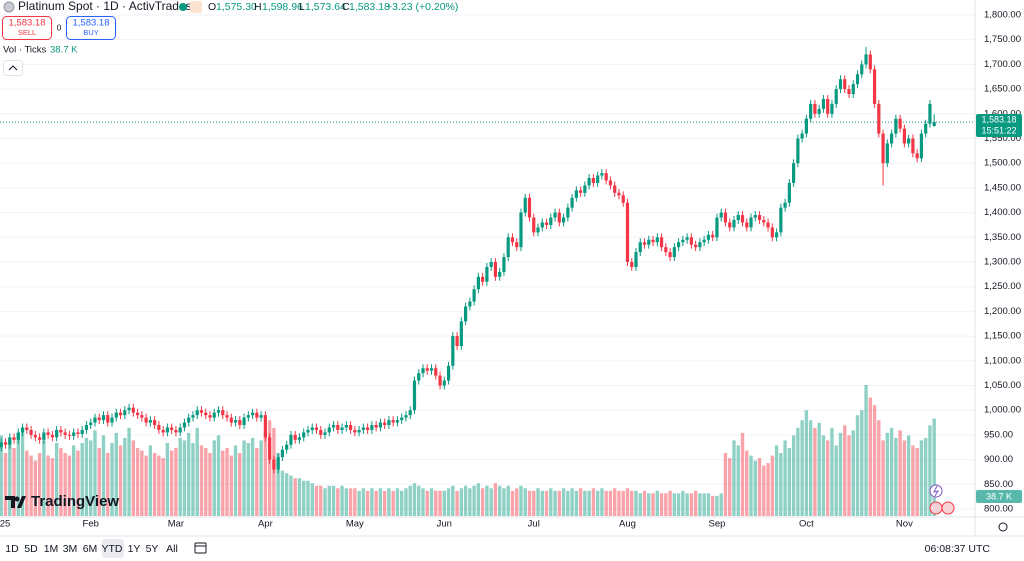 The image size is (1024, 561). What do you see at coordinates (422, 7) in the screenshot?
I see `change: +3.23 (+0.20%)` at bounding box center [422, 7].